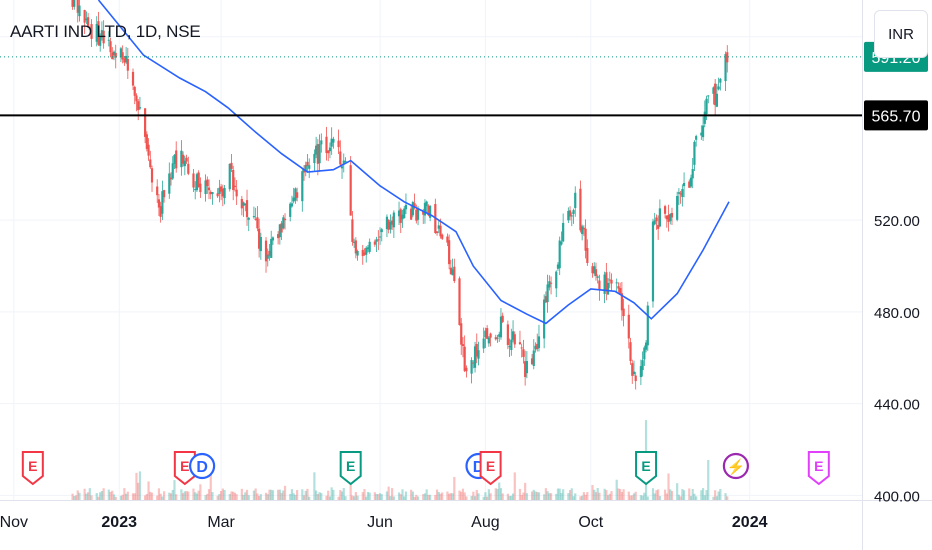 Image resolution: width=932 pixels, height=550 pixels. Describe the element at coordinates (590, 522) in the screenshot. I see `time-tick-label: Oct` at that location.